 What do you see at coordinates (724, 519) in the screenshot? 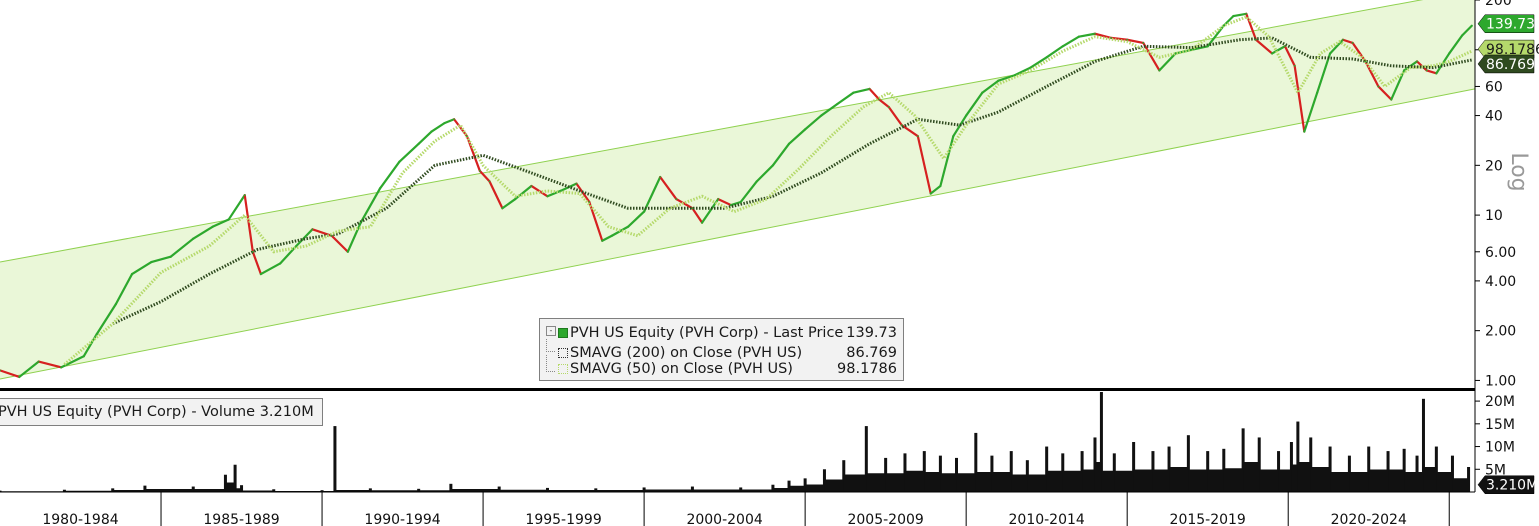
I see `x-tick-label: 2000-2004` at bounding box center [724, 519].